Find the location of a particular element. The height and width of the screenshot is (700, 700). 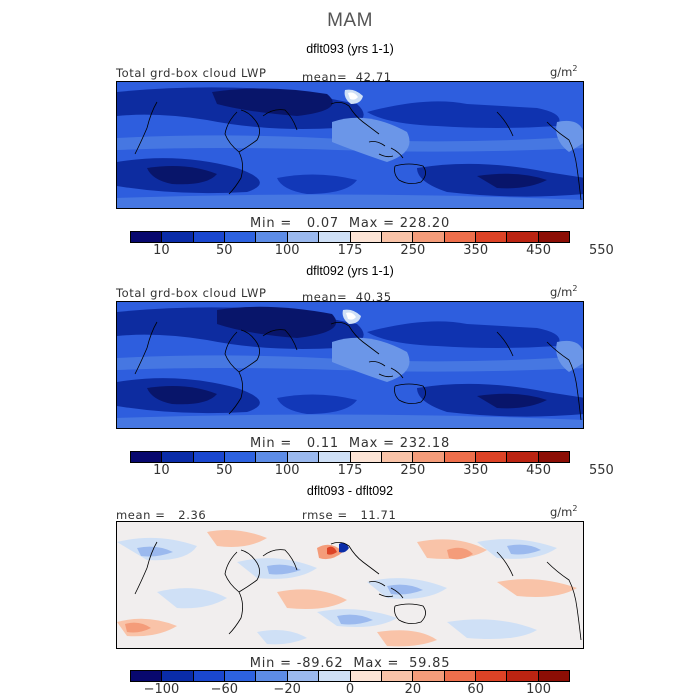

panel1-map is located at coordinates (350, 145).